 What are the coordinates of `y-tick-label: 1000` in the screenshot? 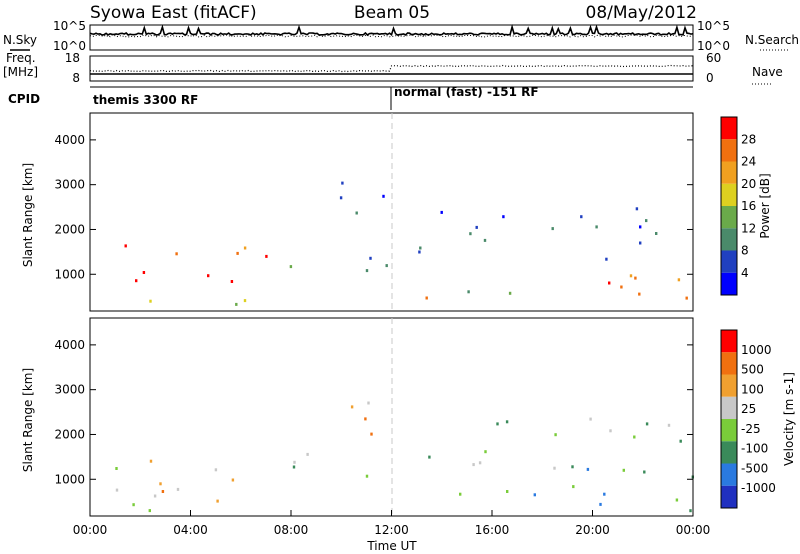 It's located at (69, 274).